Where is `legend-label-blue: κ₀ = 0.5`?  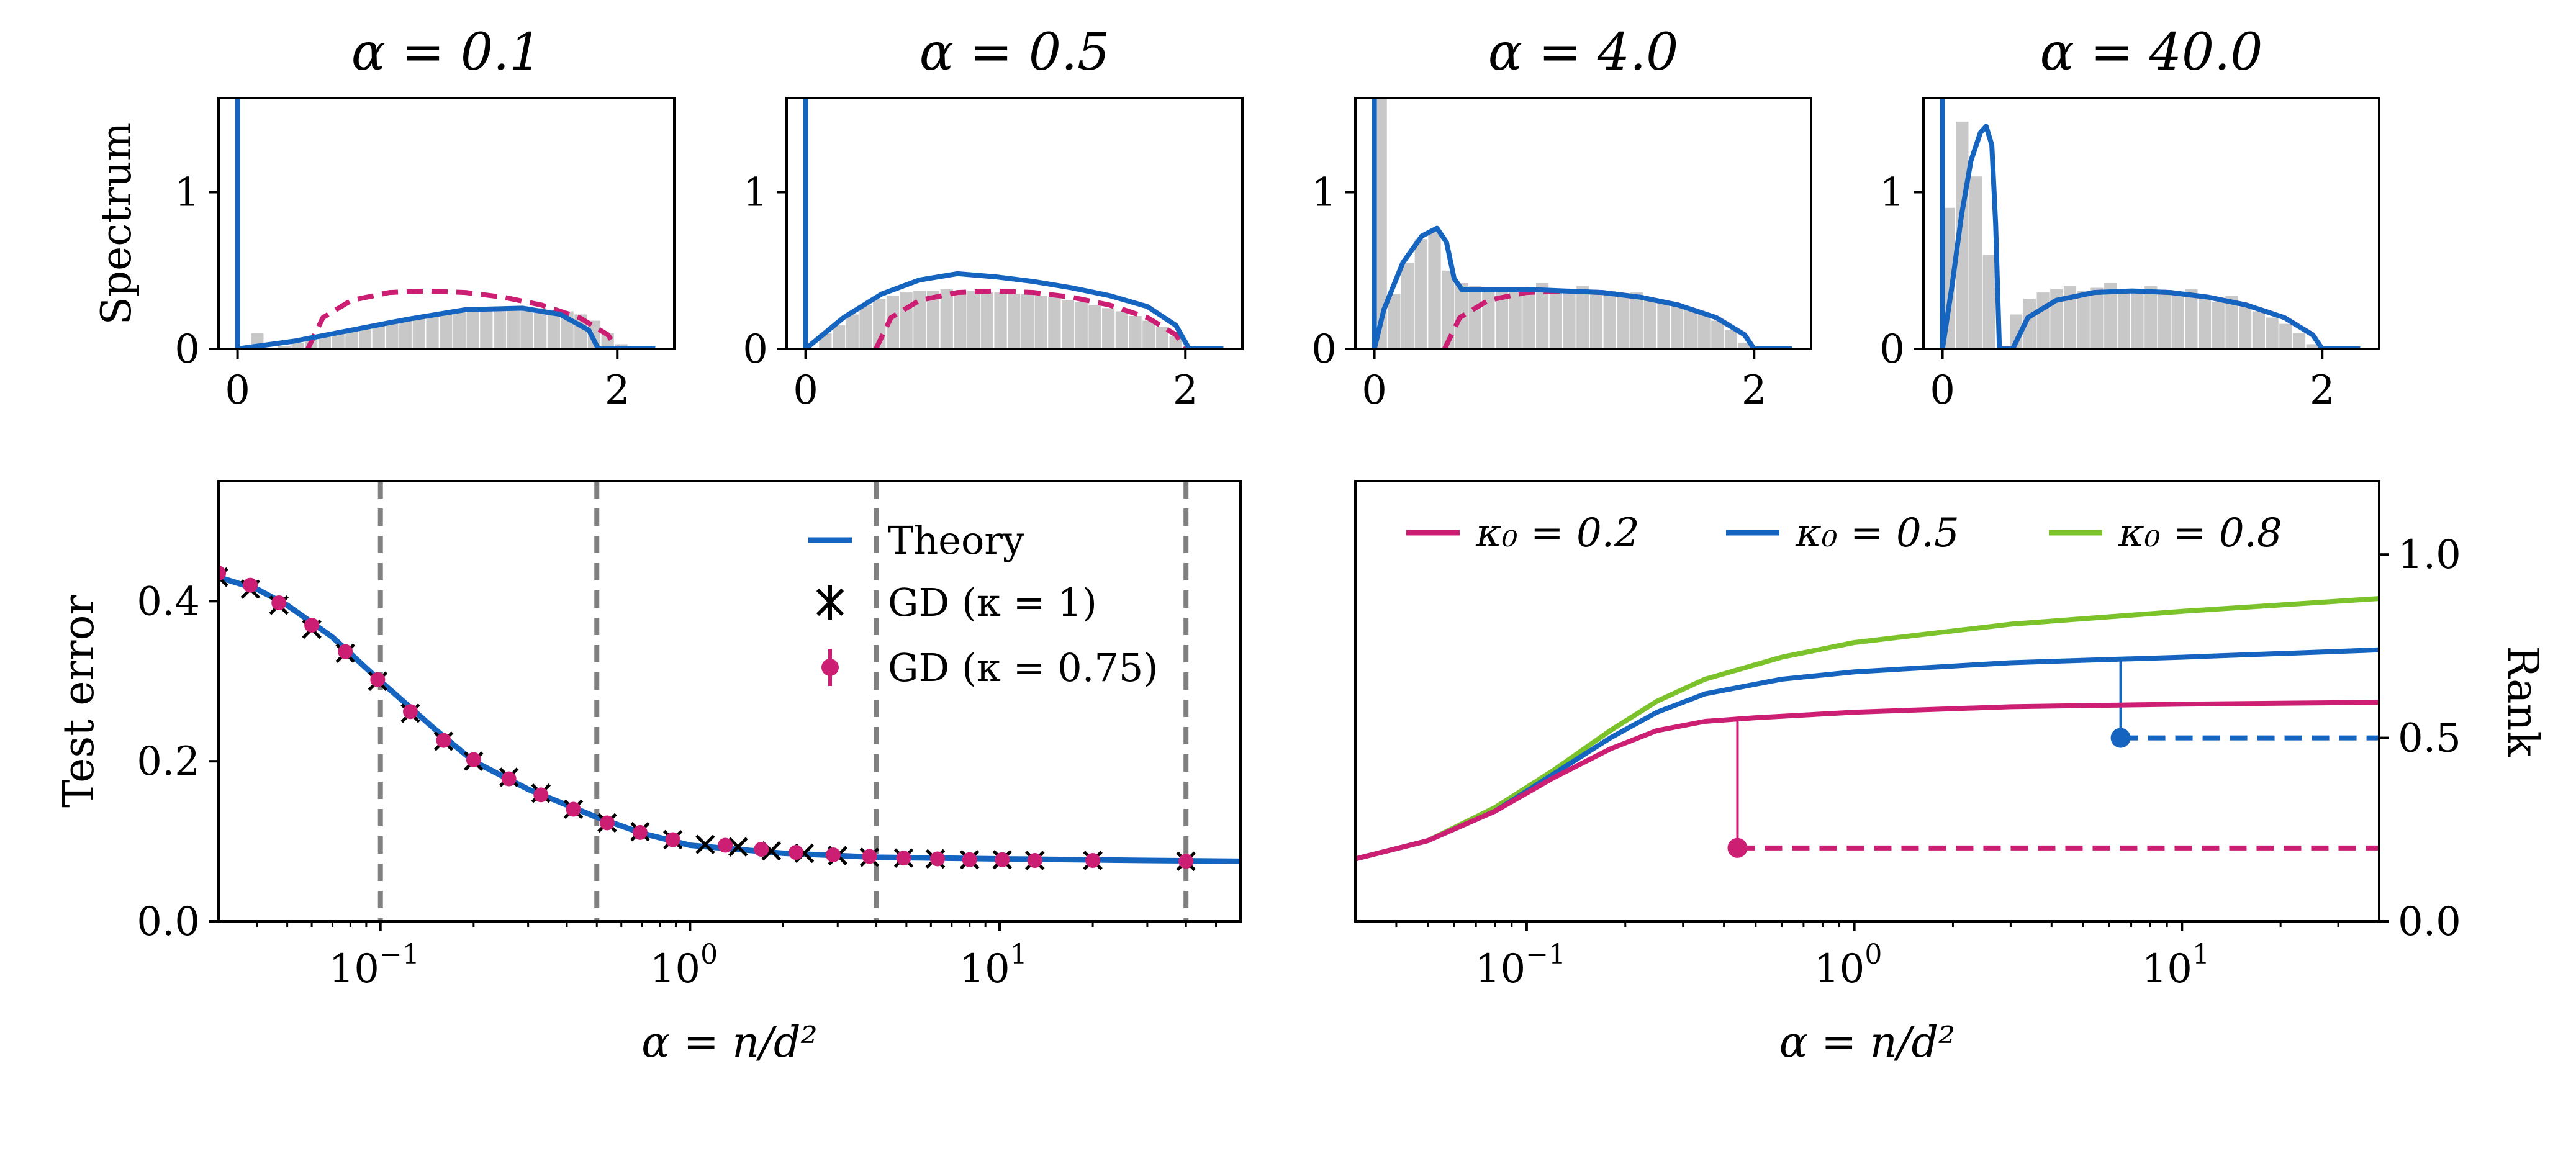
legend-label-blue: κ₀ = 0.5 is located at coordinates (1877, 533).